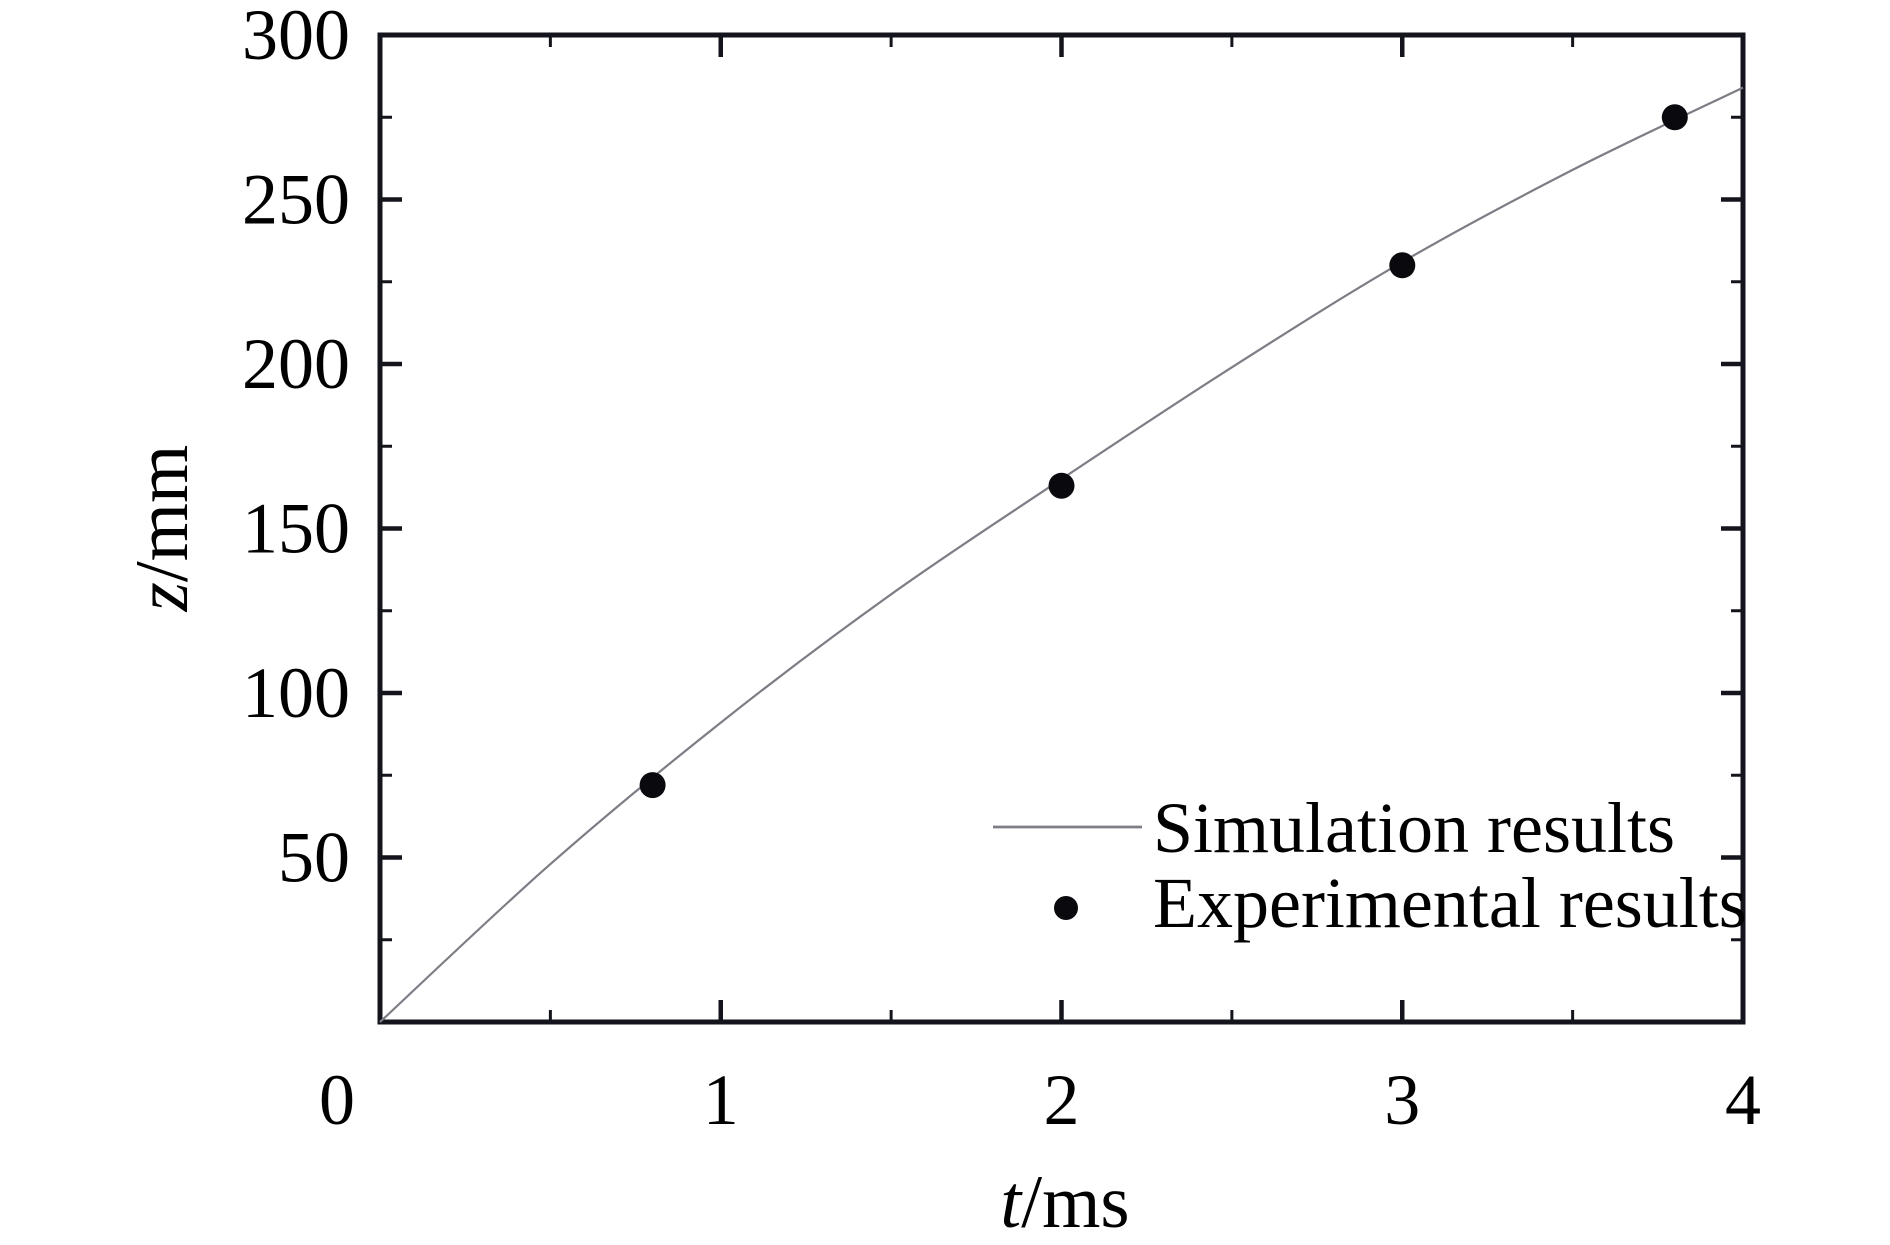 The image size is (1890, 1245). What do you see at coordinates (1011, 1202) in the screenshot?
I see `x-axis-label-part: t` at bounding box center [1011, 1202].